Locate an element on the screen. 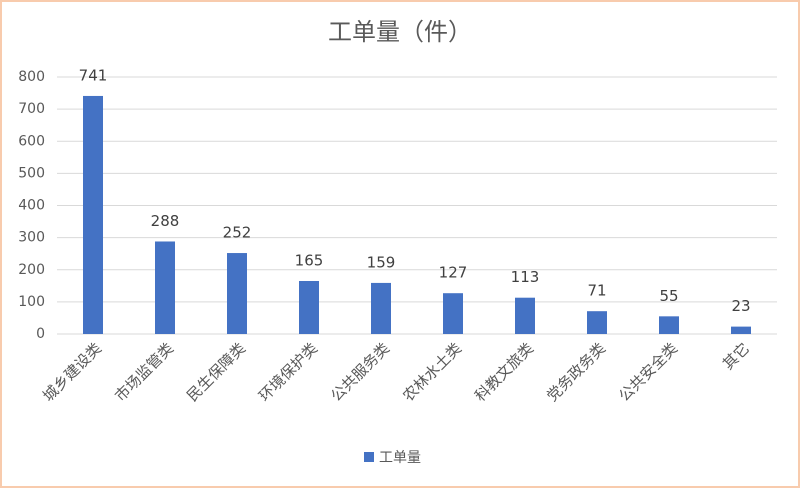 The width and height of the screenshot is (800, 488). y-tick-label: 100 is located at coordinates (31, 302).